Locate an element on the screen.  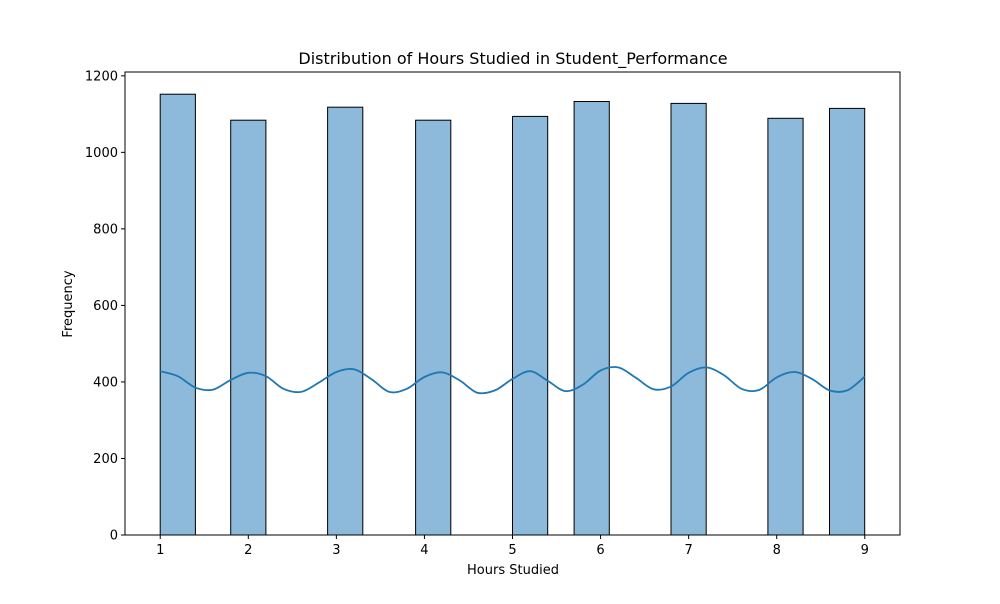
y-tick-label: 600 is located at coordinates (105, 306).